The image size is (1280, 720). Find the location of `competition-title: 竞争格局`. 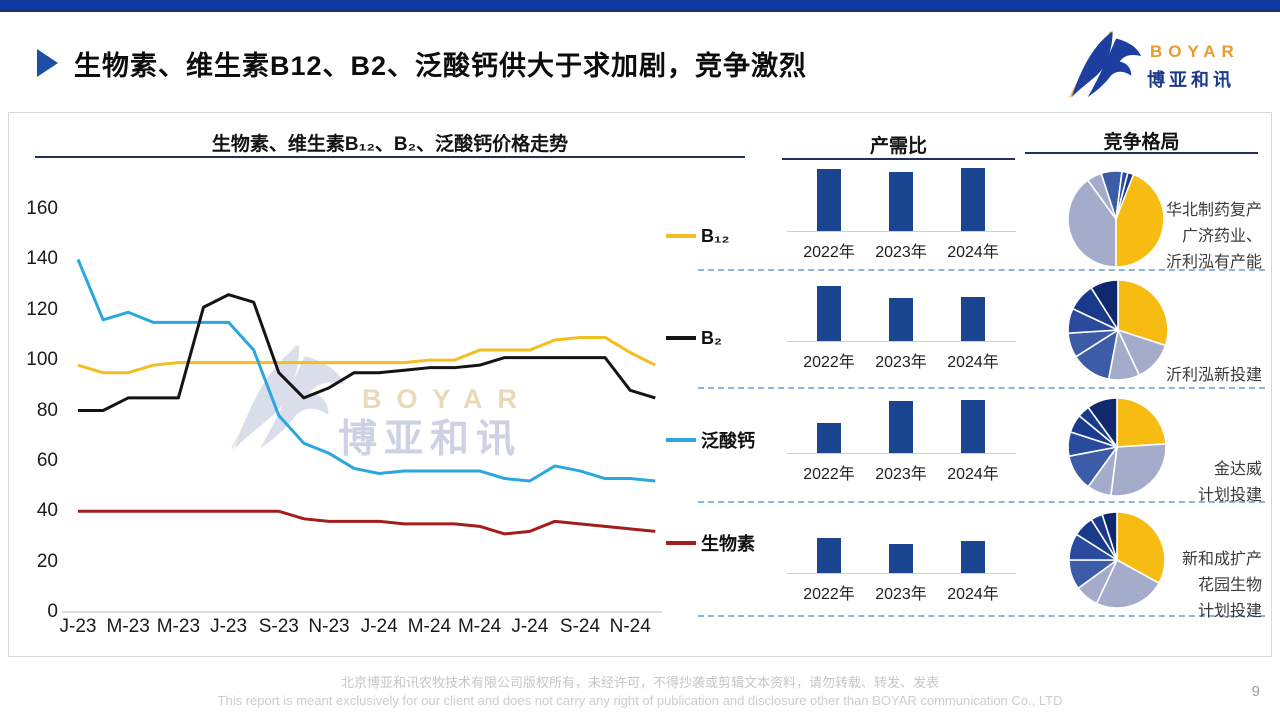

competition-title: 竞争格局 is located at coordinates (1141, 142).